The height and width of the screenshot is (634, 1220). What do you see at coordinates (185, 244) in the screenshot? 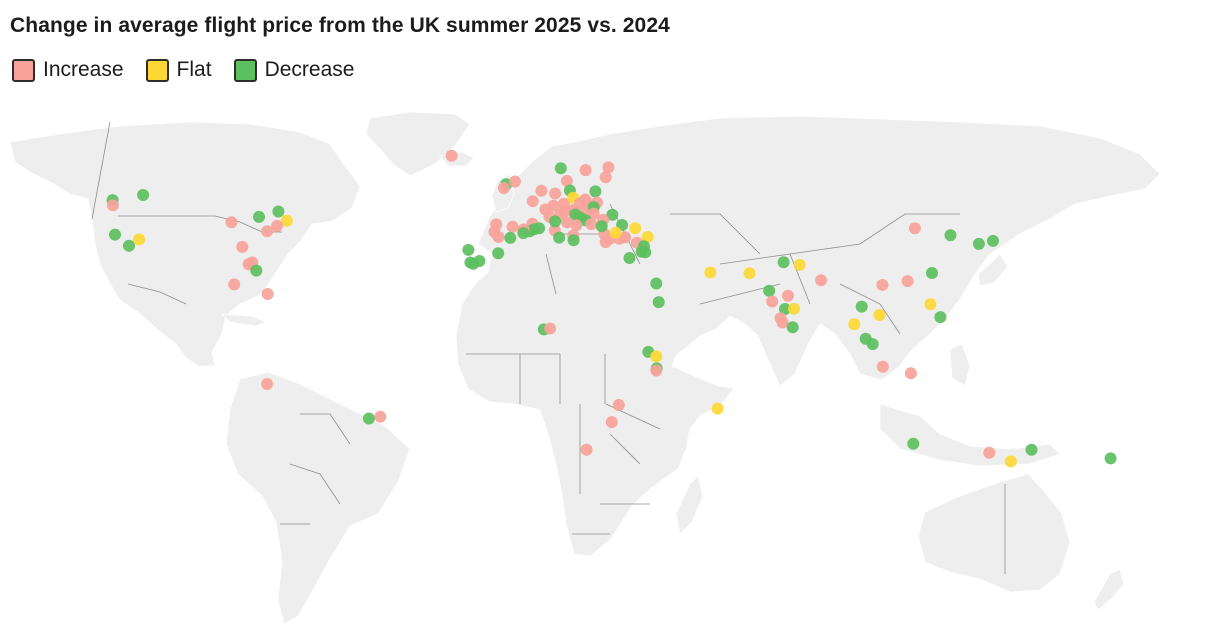
I see `land-north-america` at bounding box center [185, 244].